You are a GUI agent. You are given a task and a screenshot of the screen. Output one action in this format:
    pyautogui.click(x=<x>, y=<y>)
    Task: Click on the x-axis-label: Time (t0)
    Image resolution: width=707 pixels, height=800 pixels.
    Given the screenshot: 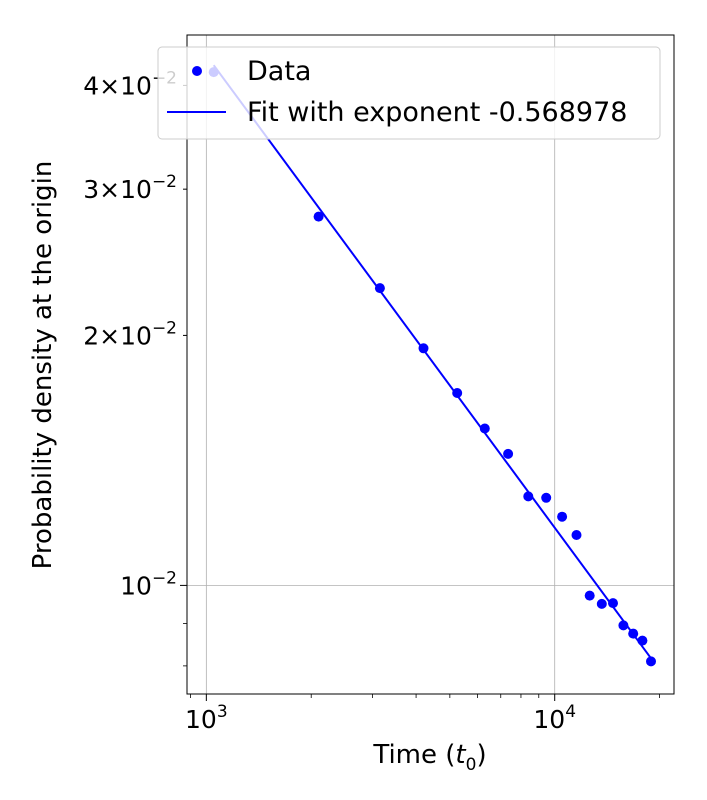 What is the action you would take?
    pyautogui.click(x=429, y=757)
    